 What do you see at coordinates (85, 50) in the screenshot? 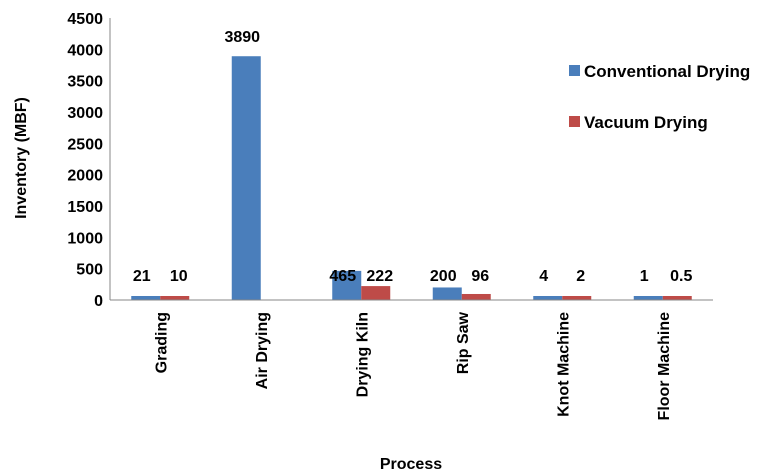
I see `y-tick-label: 4000` at bounding box center [85, 50].